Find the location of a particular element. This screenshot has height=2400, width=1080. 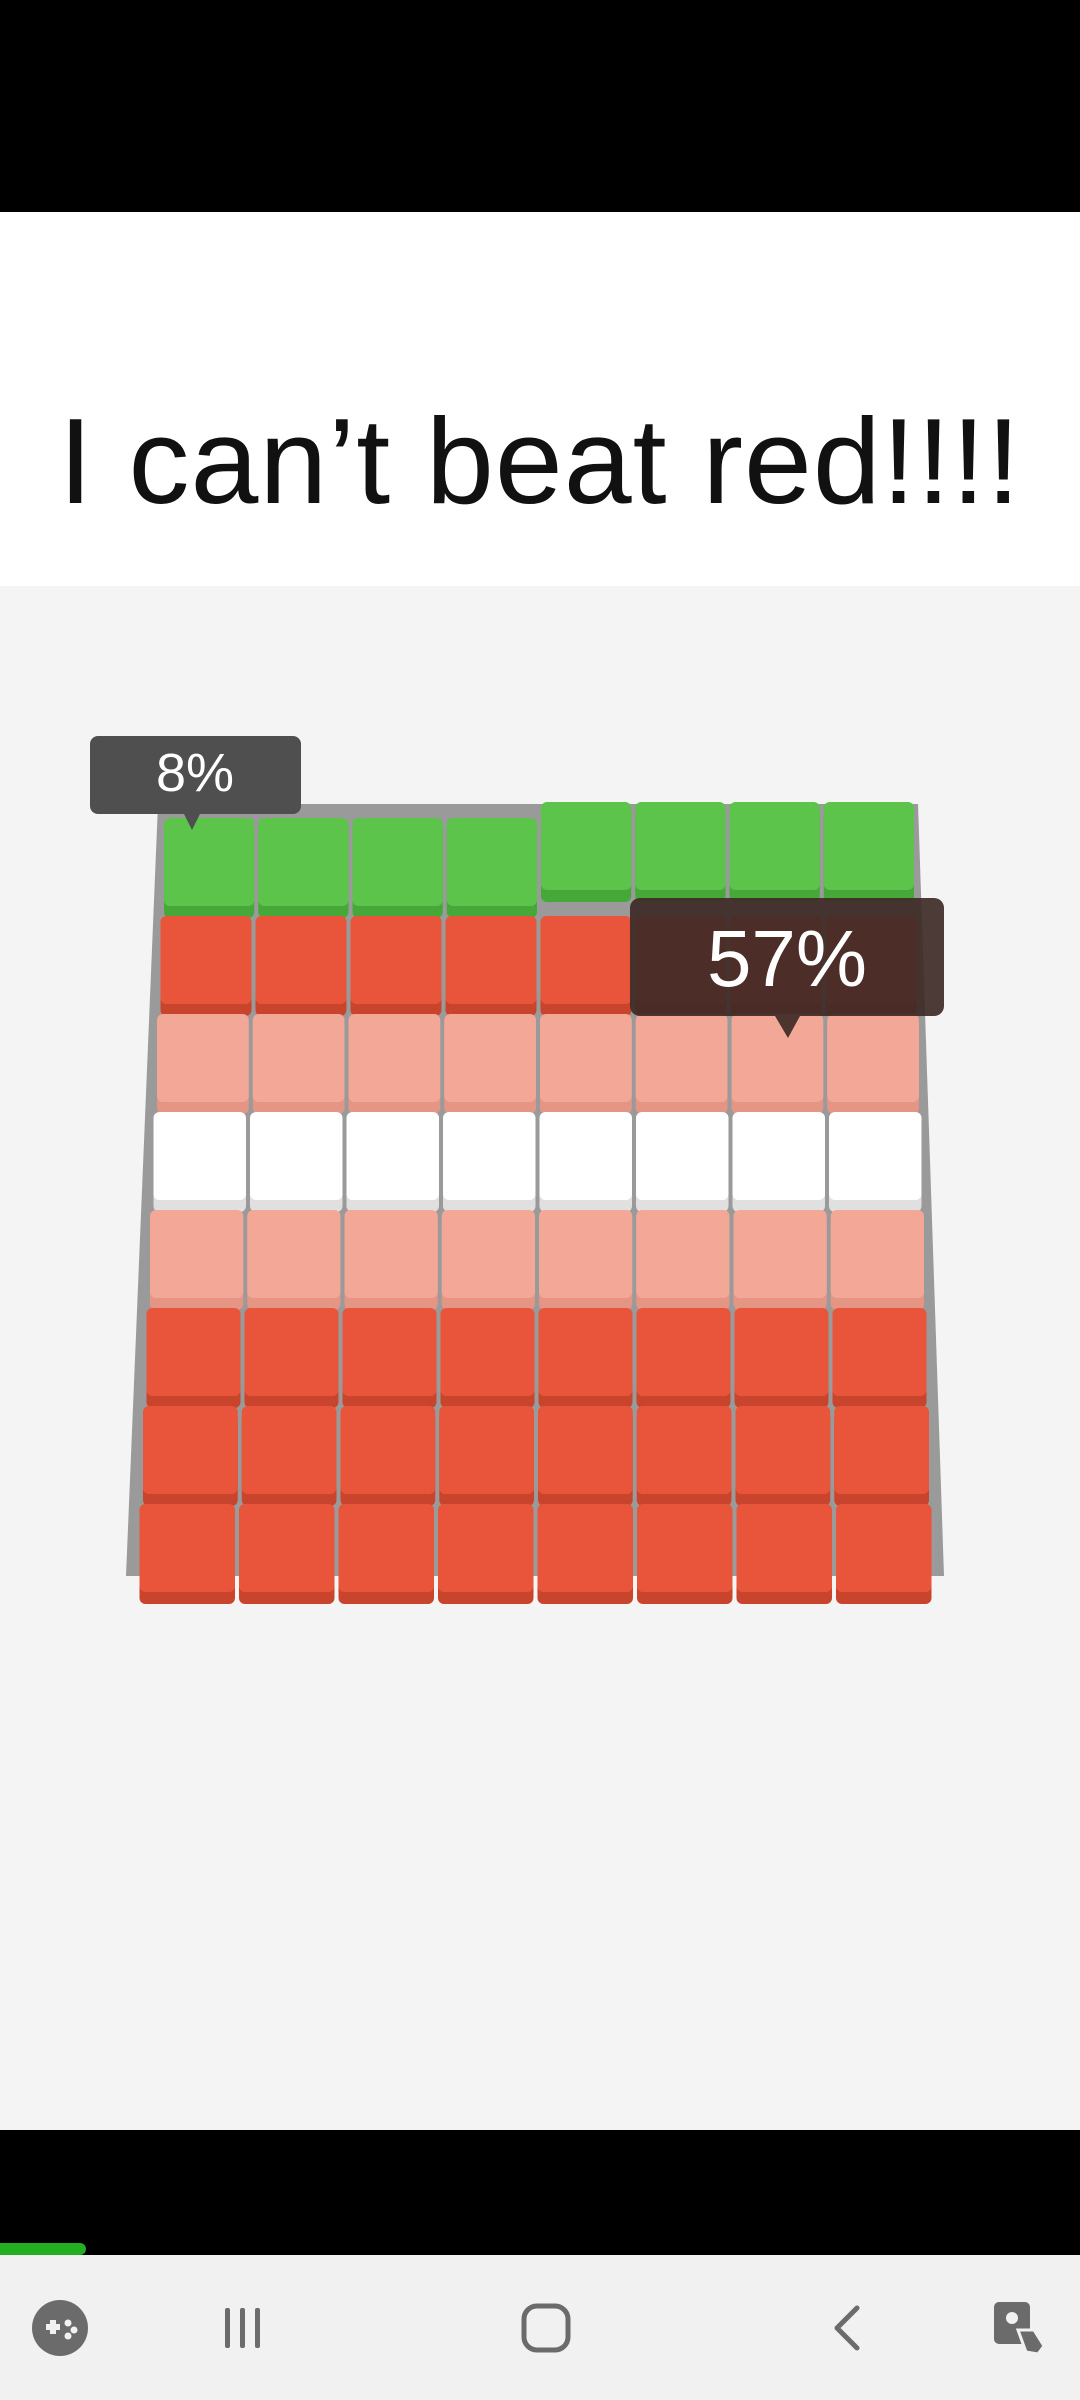

game-launcher-button is located at coordinates (65, 2327).